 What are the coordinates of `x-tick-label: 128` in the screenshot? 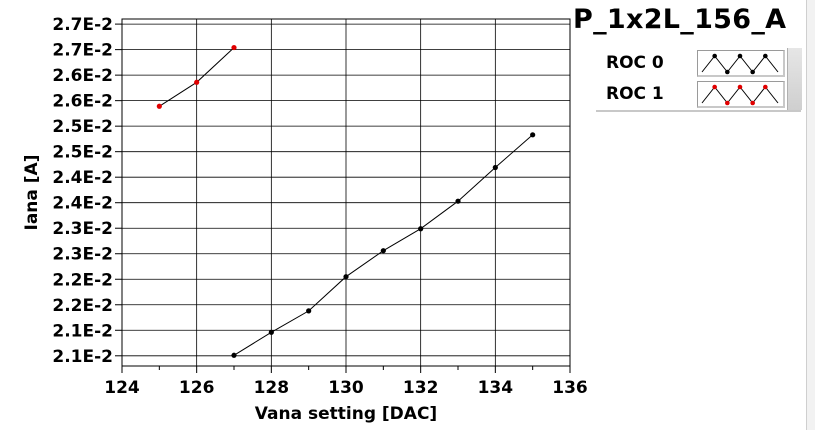 It's located at (272, 388).